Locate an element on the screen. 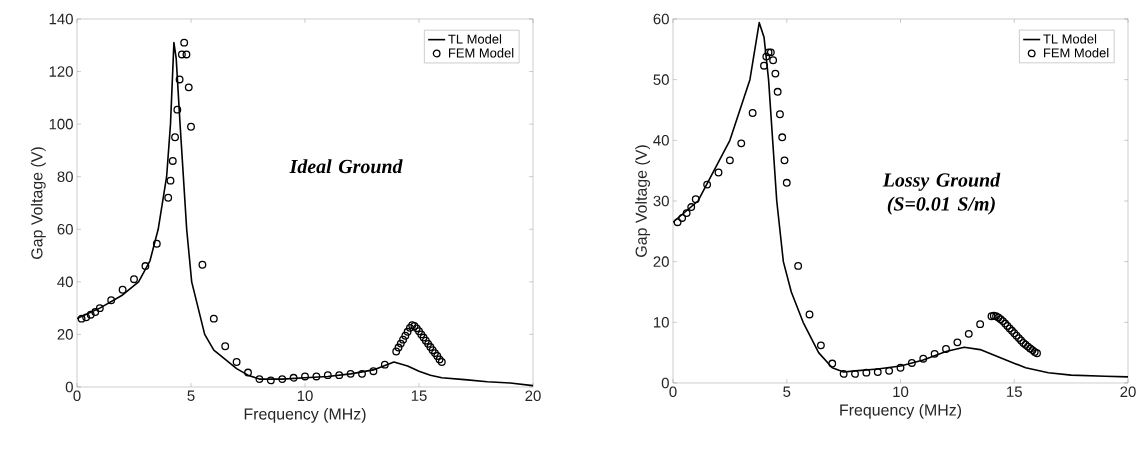 Image resolution: width=1140 pixels, height=452 pixels. y-tick-label: 40 is located at coordinates (65, 282).